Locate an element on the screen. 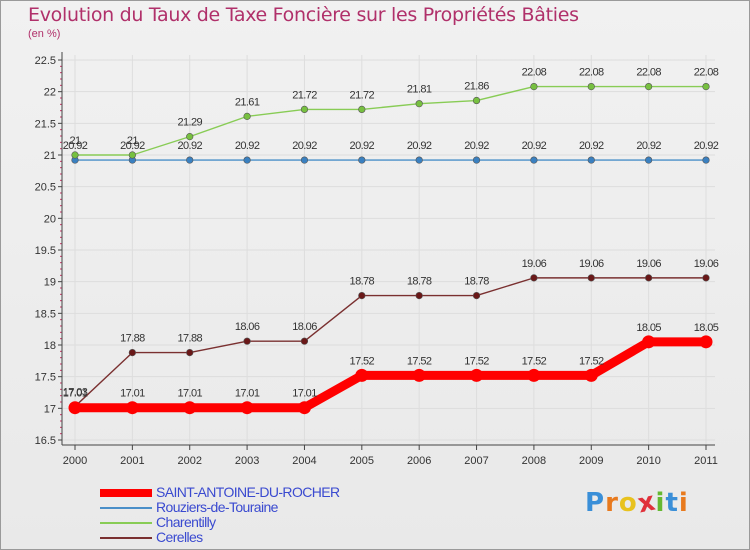 This screenshot has height=550, width=750. legend-item-rouziers-de-touraine: Rouziers-de-Touraine is located at coordinates (220, 507).